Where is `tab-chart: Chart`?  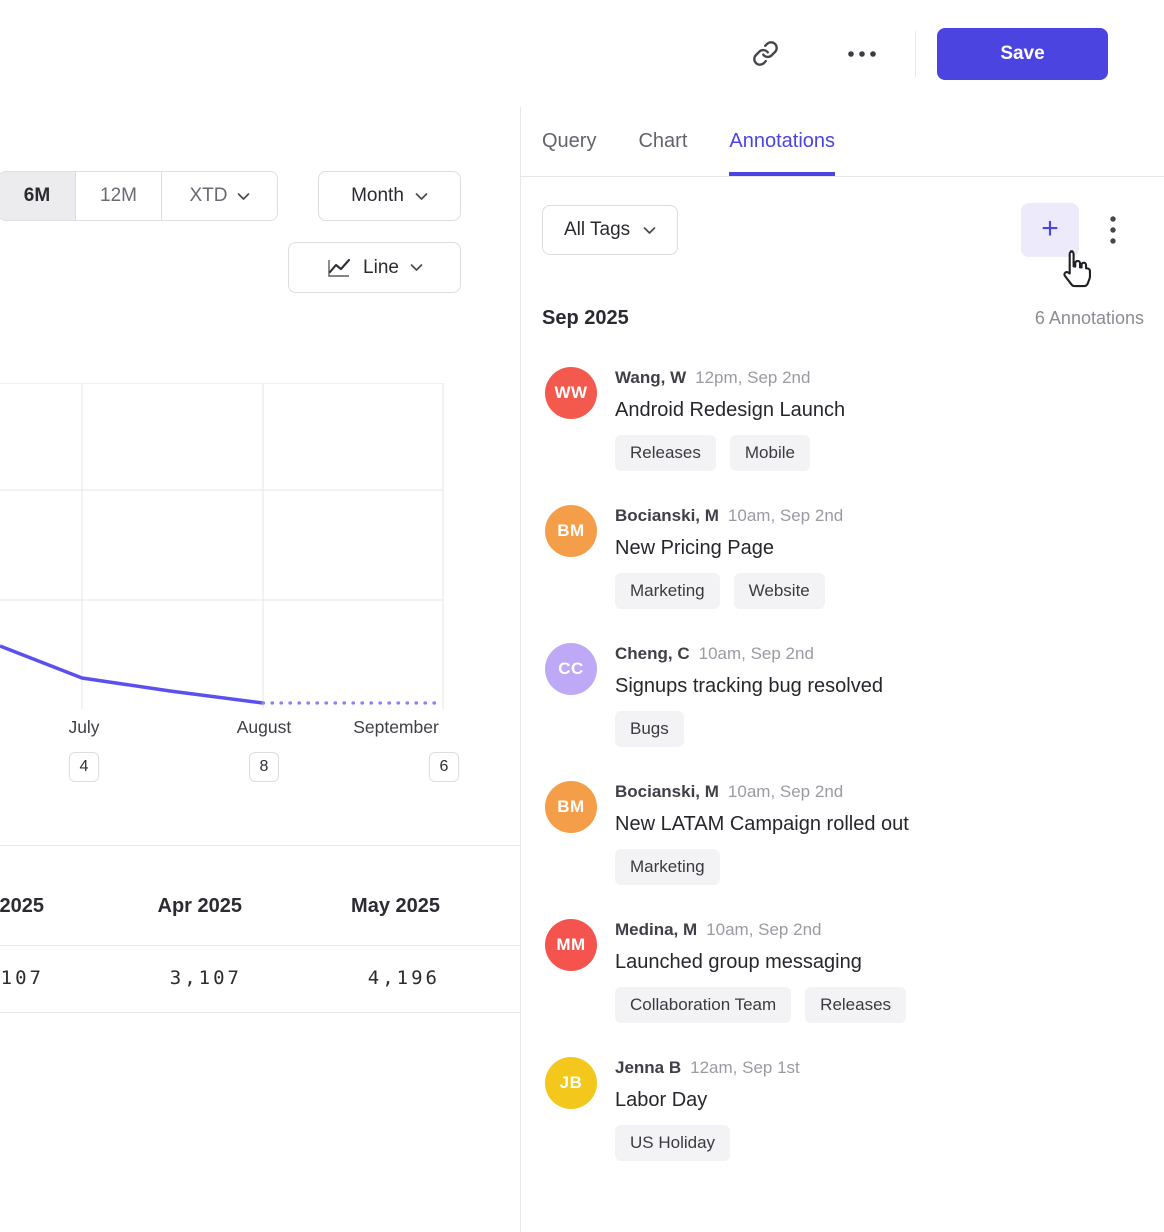
tab-chart: Chart is located at coordinates (662, 141).